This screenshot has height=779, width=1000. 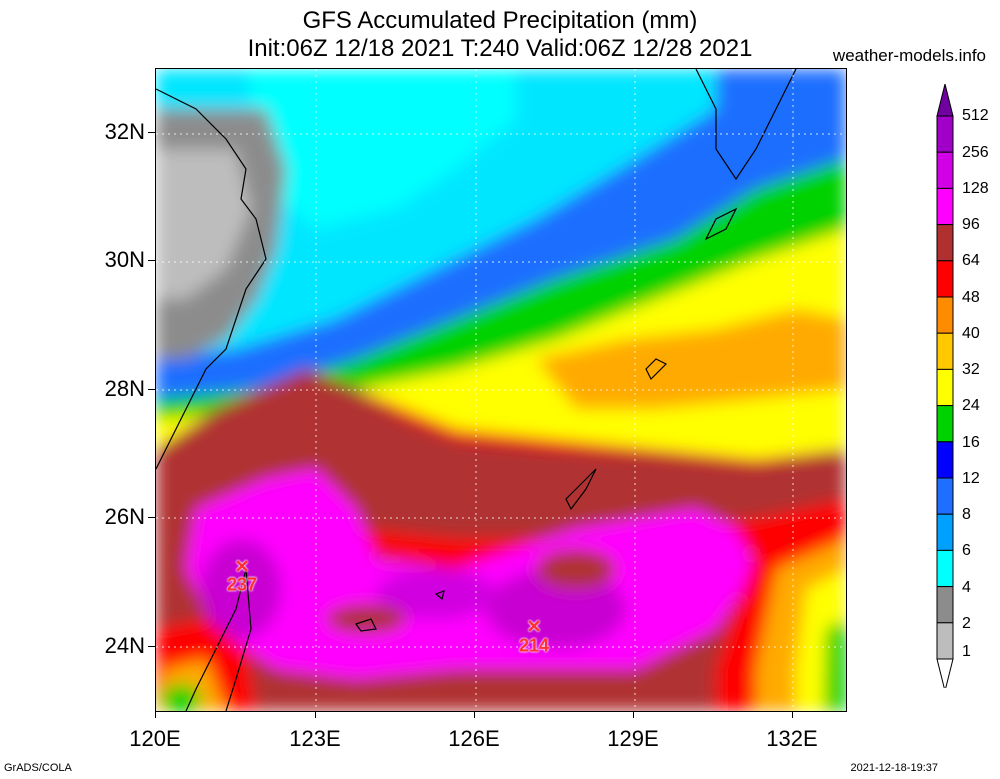 What do you see at coordinates (474, 738) in the screenshot?
I see `lon-label: 126E` at bounding box center [474, 738].